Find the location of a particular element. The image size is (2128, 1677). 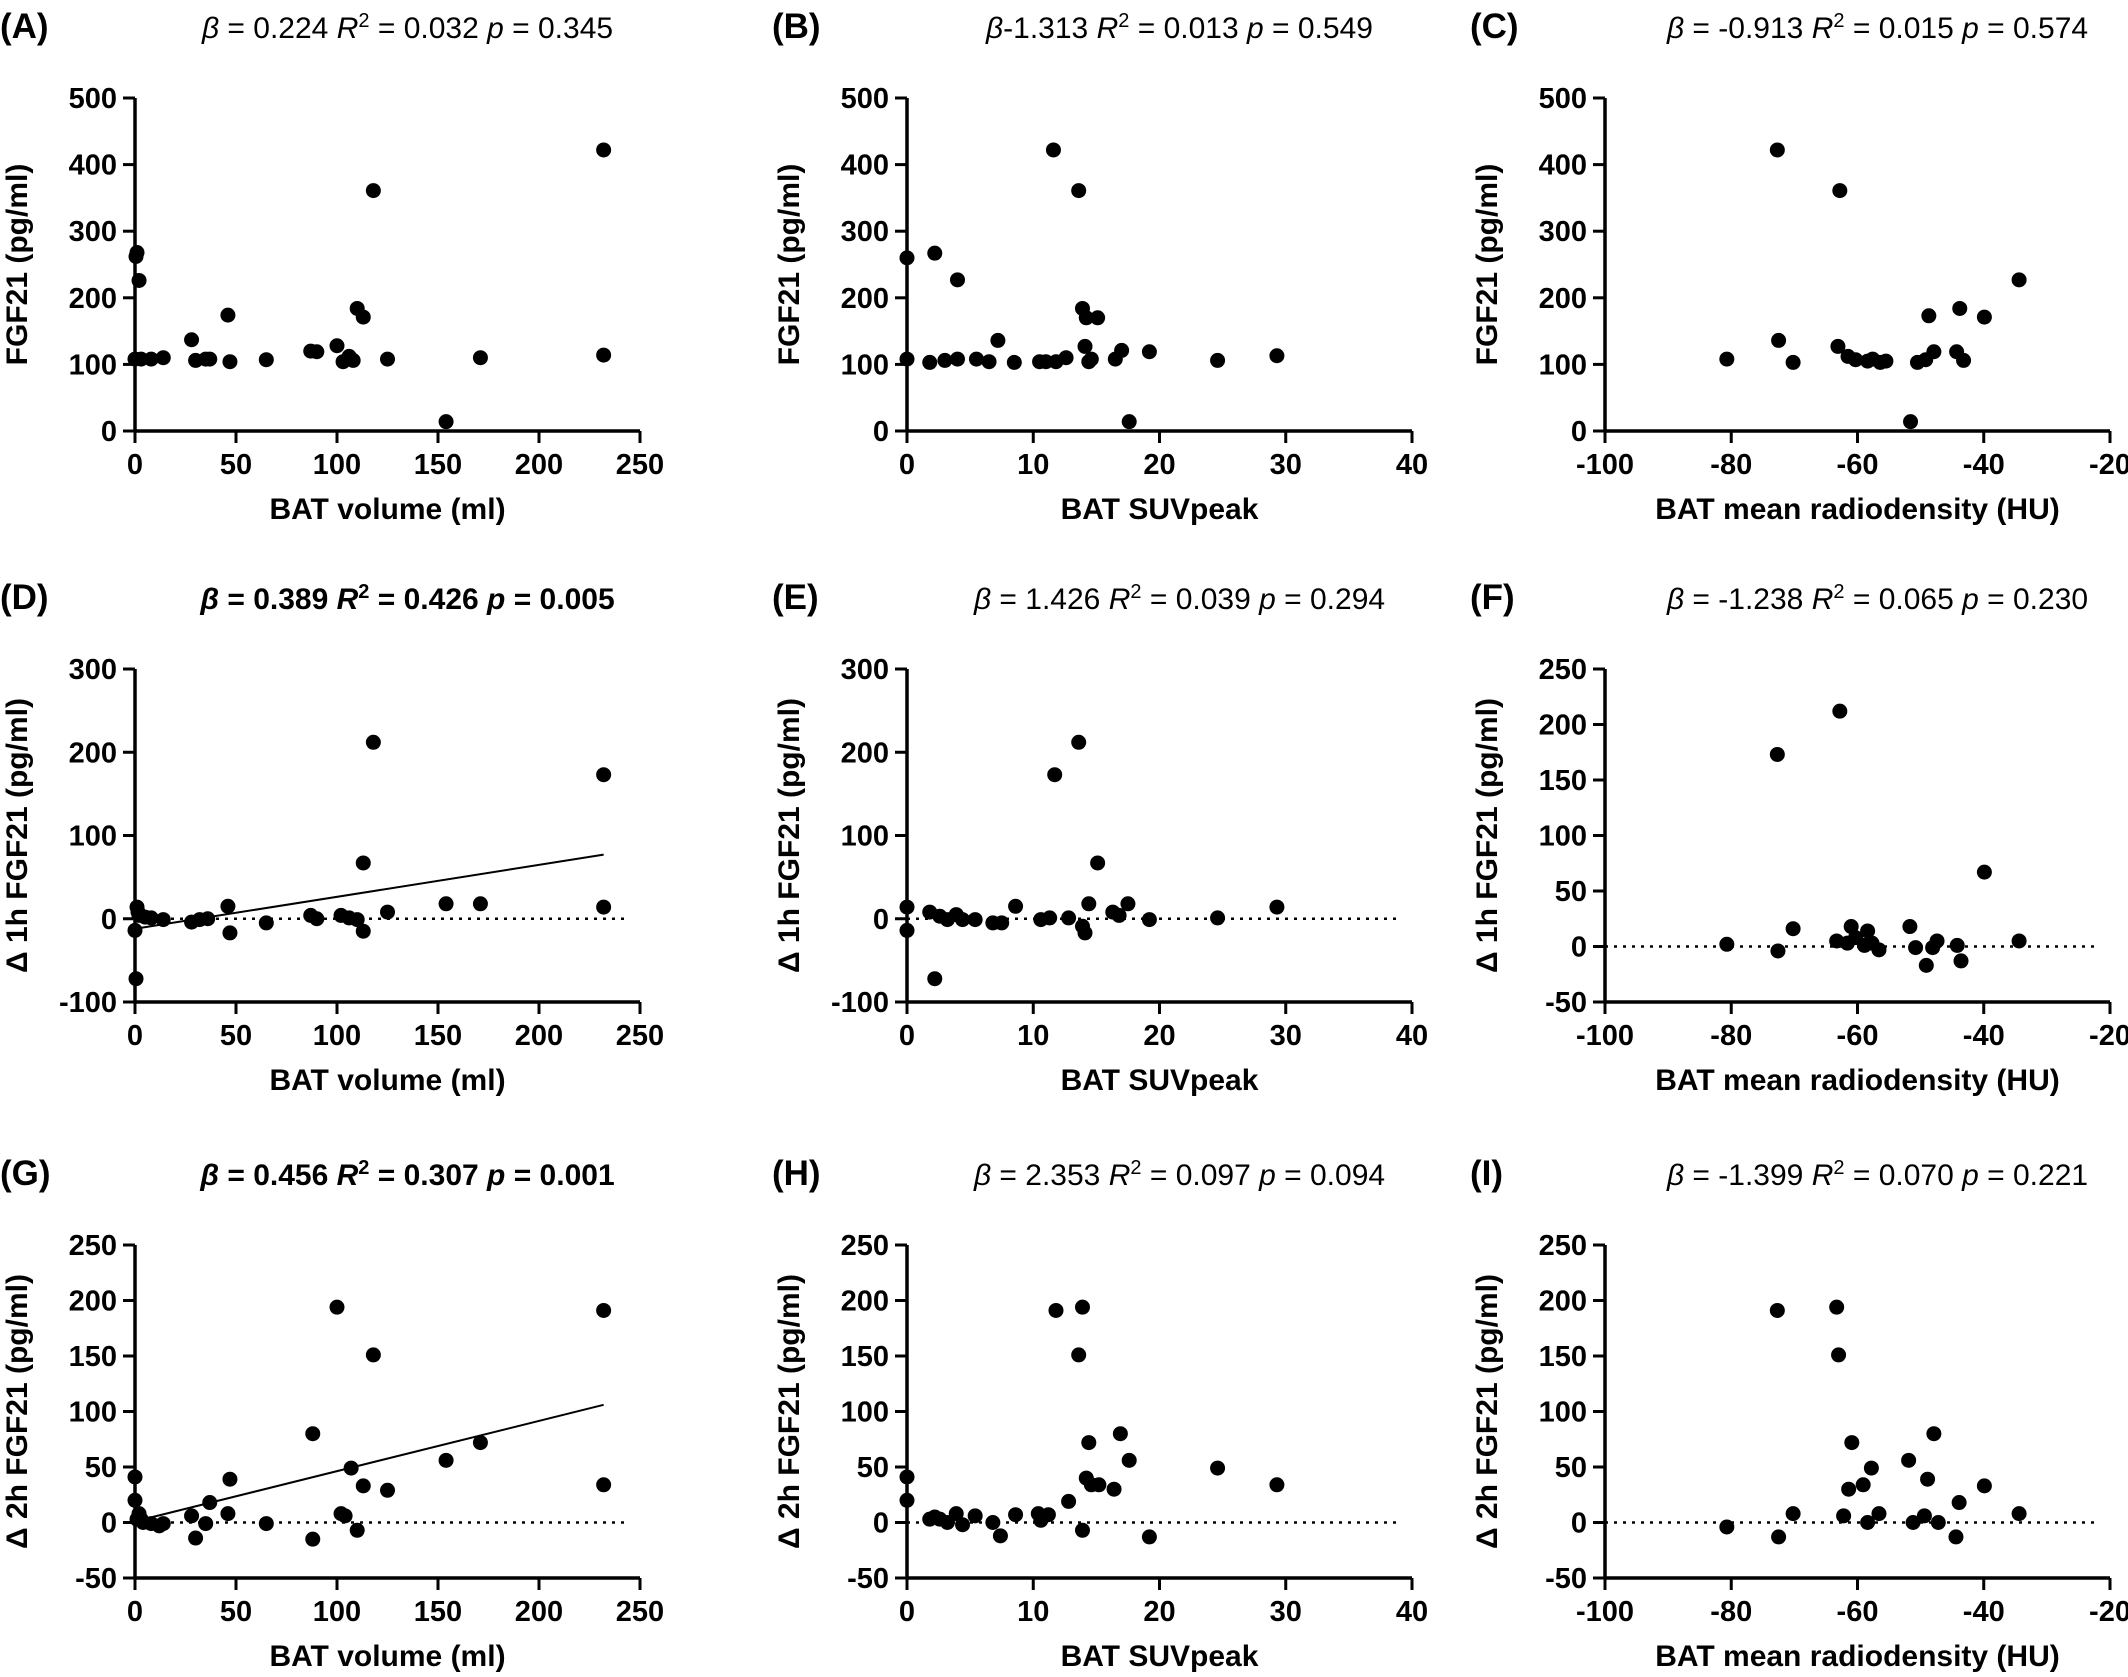

stats-annotation: β = 0.224 R2 = 0.032 p = 0.345 is located at coordinates (407, 27).